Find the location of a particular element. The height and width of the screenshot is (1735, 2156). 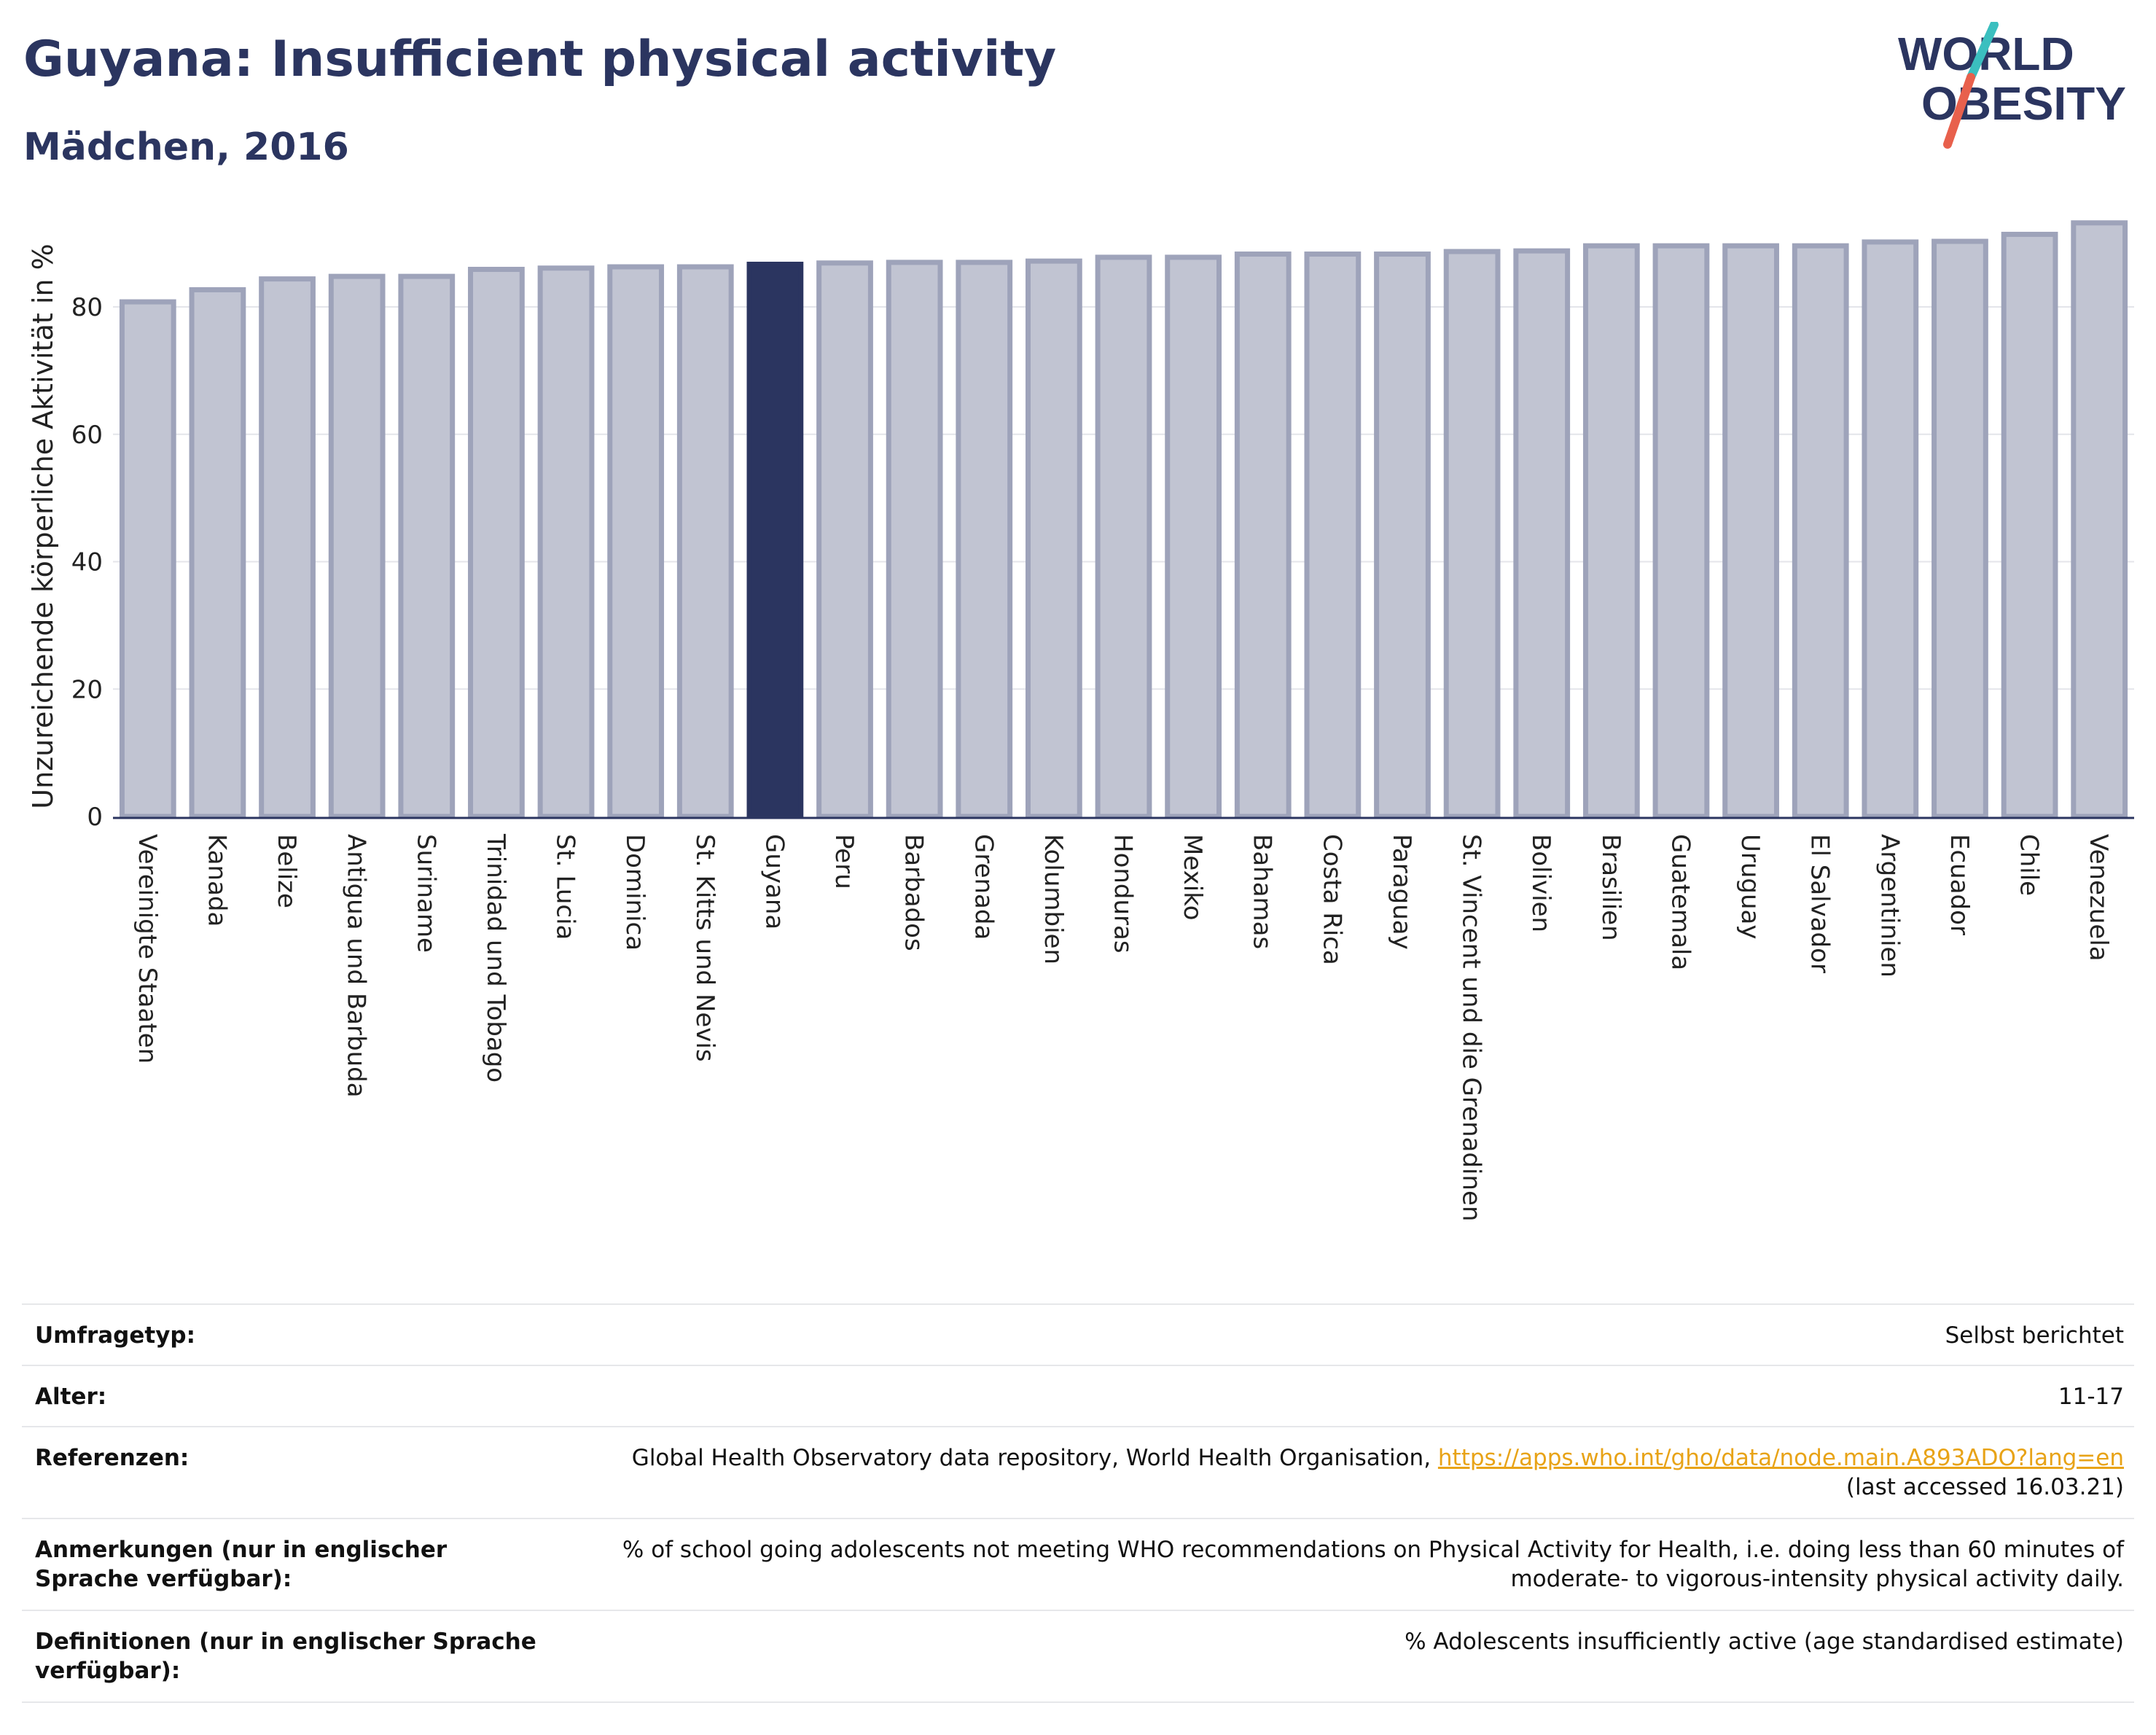

info-row-survey-type: Umfragetyp: Selbst berichtet is located at coordinates (1078, 1334).